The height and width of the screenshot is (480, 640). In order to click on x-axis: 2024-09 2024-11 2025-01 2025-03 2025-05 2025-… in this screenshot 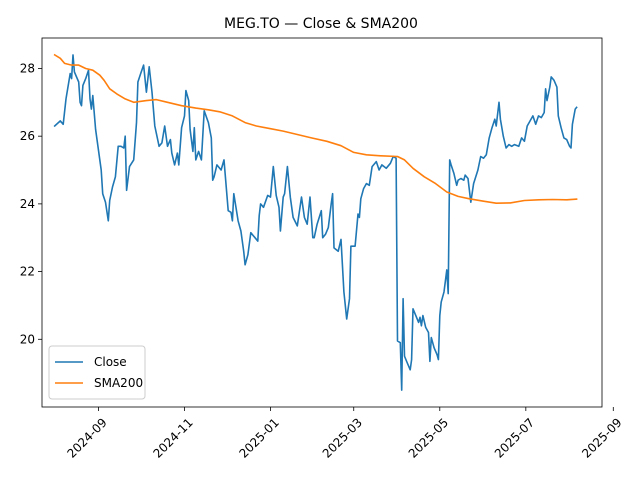, I will do `click(344, 434)`.